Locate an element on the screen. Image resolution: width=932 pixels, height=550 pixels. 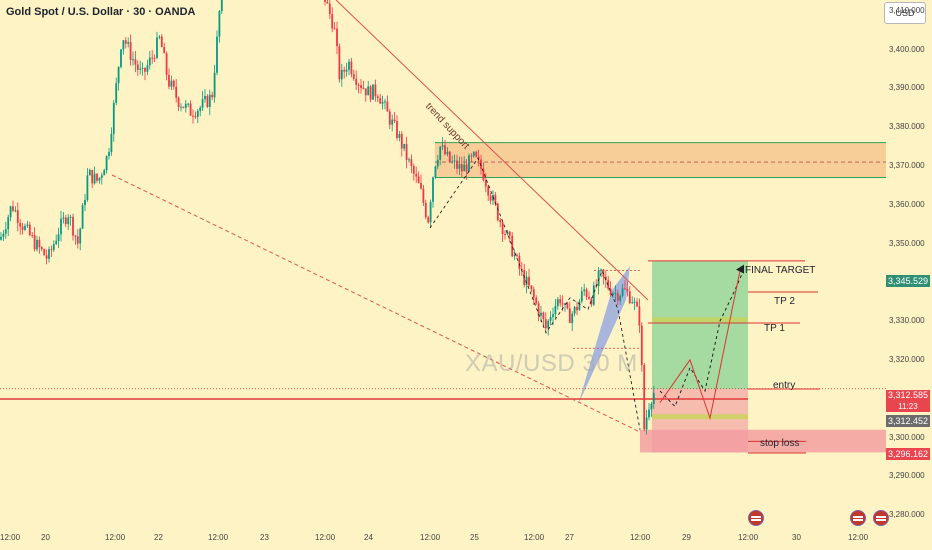
tp1-label: TP 1 is located at coordinates (774, 328).